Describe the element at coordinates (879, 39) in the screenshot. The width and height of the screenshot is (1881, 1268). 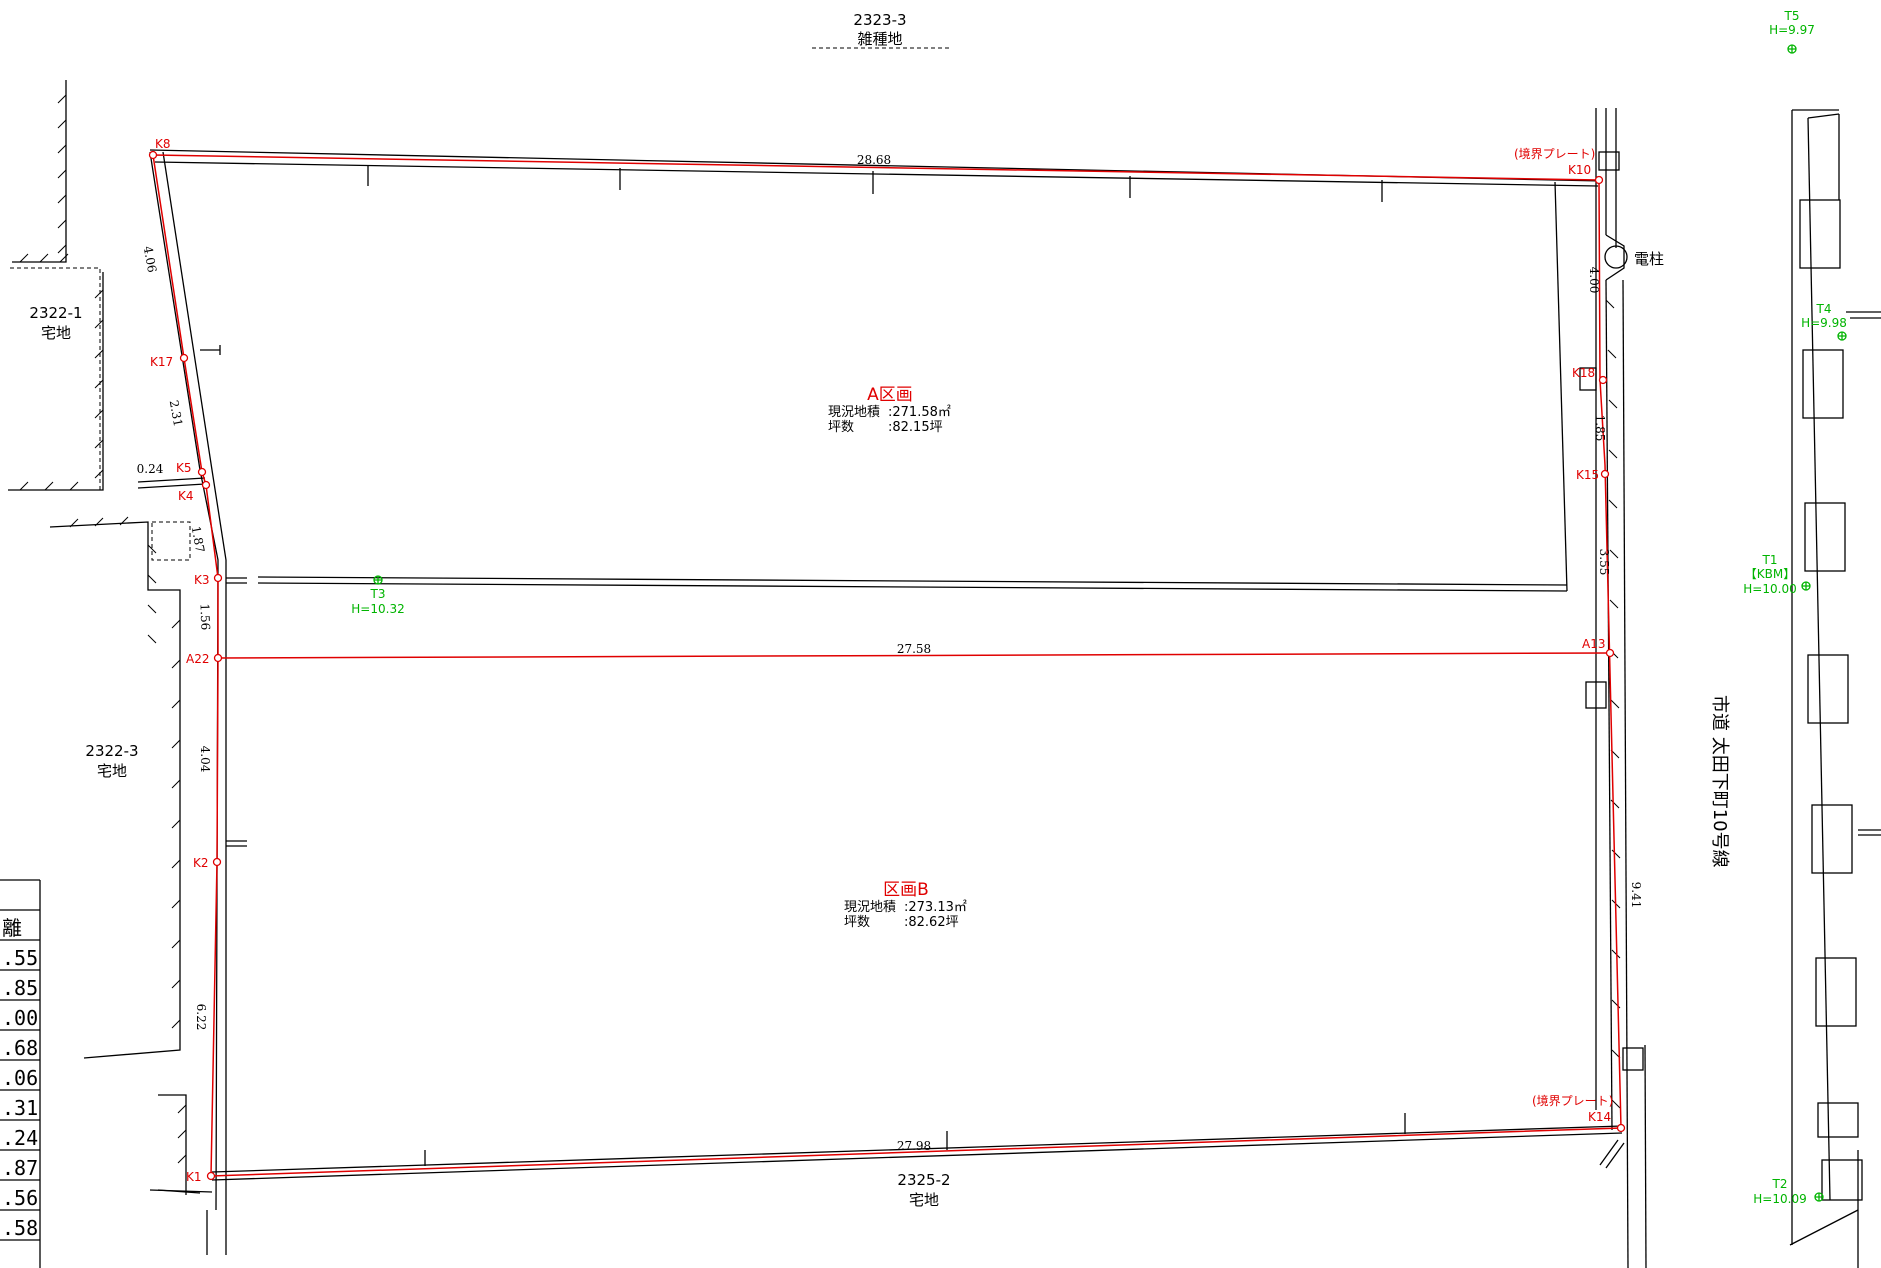
I see `north-parcel-use: 雑種地` at that location.